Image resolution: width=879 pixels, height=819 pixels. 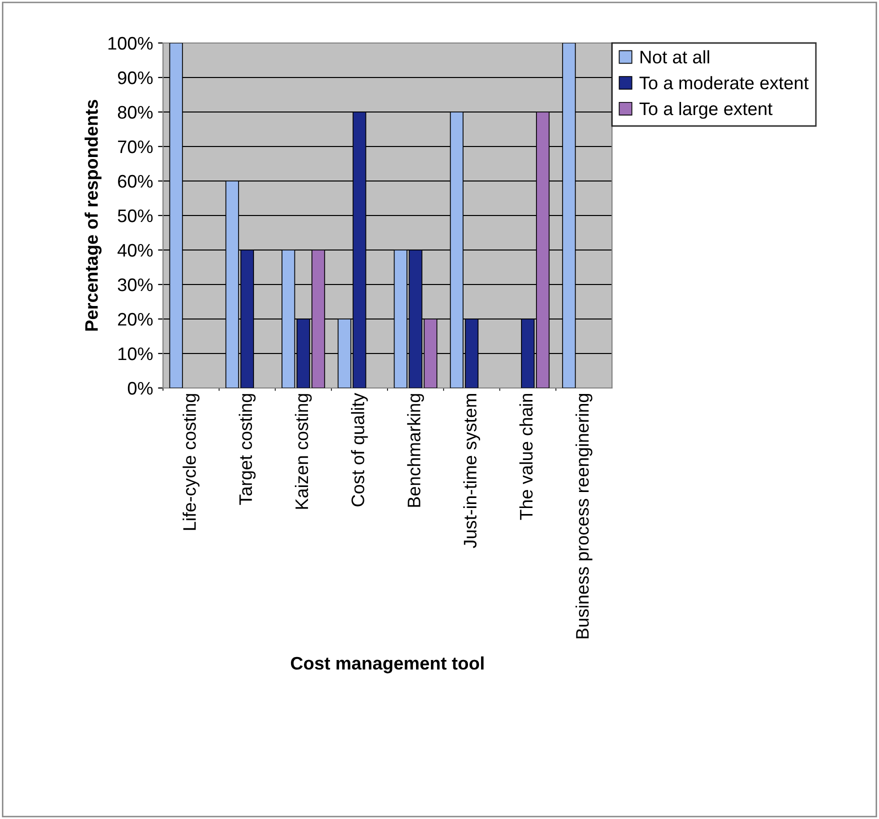 I want to click on y-tick-label: 40%, so click(x=135, y=250).